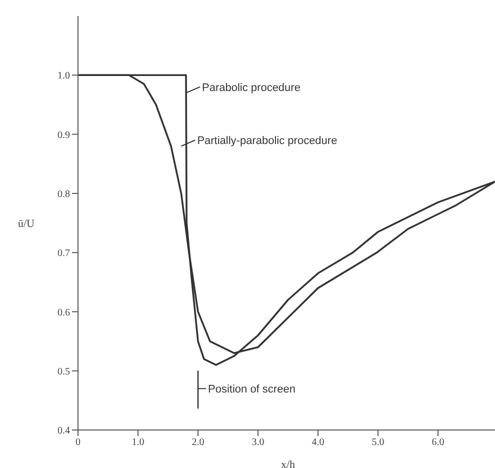 The width and height of the screenshot is (495, 468). What do you see at coordinates (267, 141) in the screenshot?
I see `annotation: Partially-parabolic procedure` at bounding box center [267, 141].